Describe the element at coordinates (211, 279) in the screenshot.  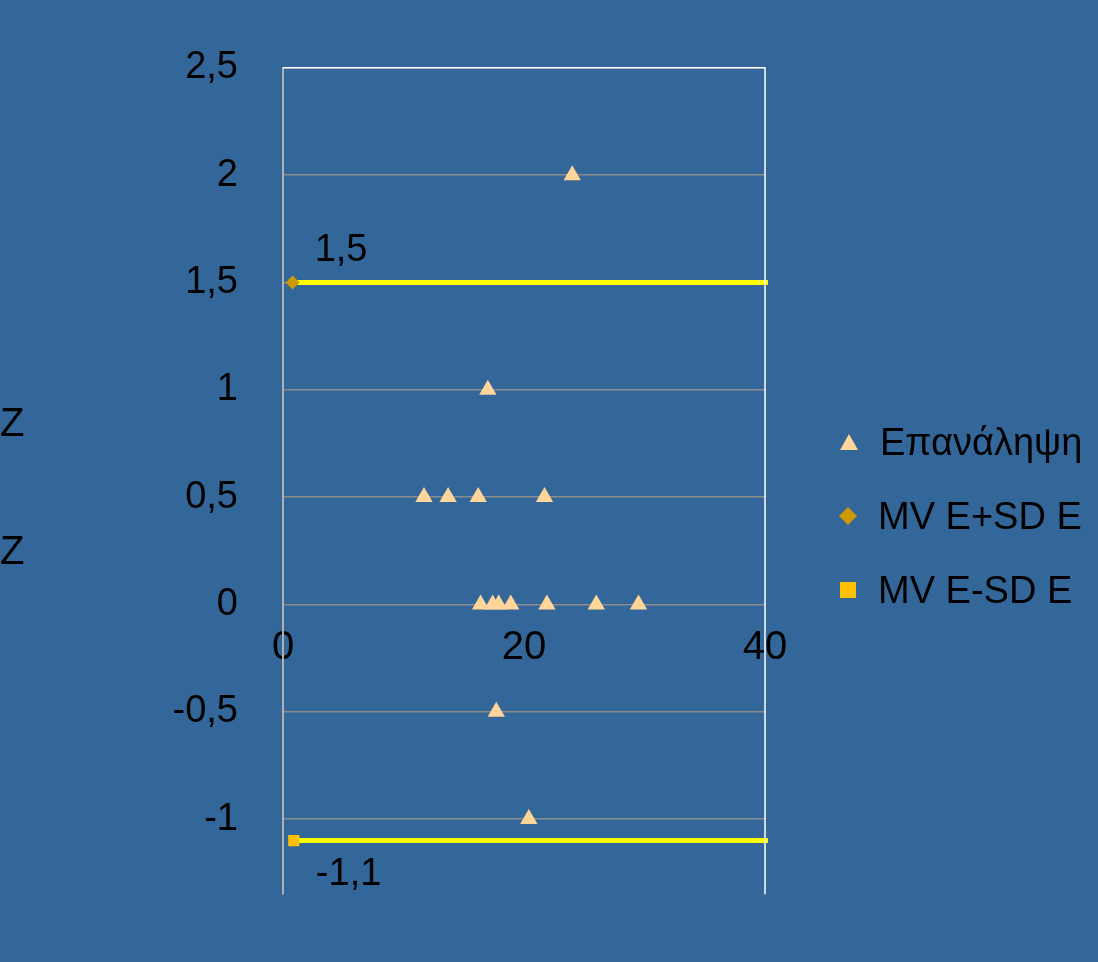
I see `y-tick-label: 1,5` at that location.